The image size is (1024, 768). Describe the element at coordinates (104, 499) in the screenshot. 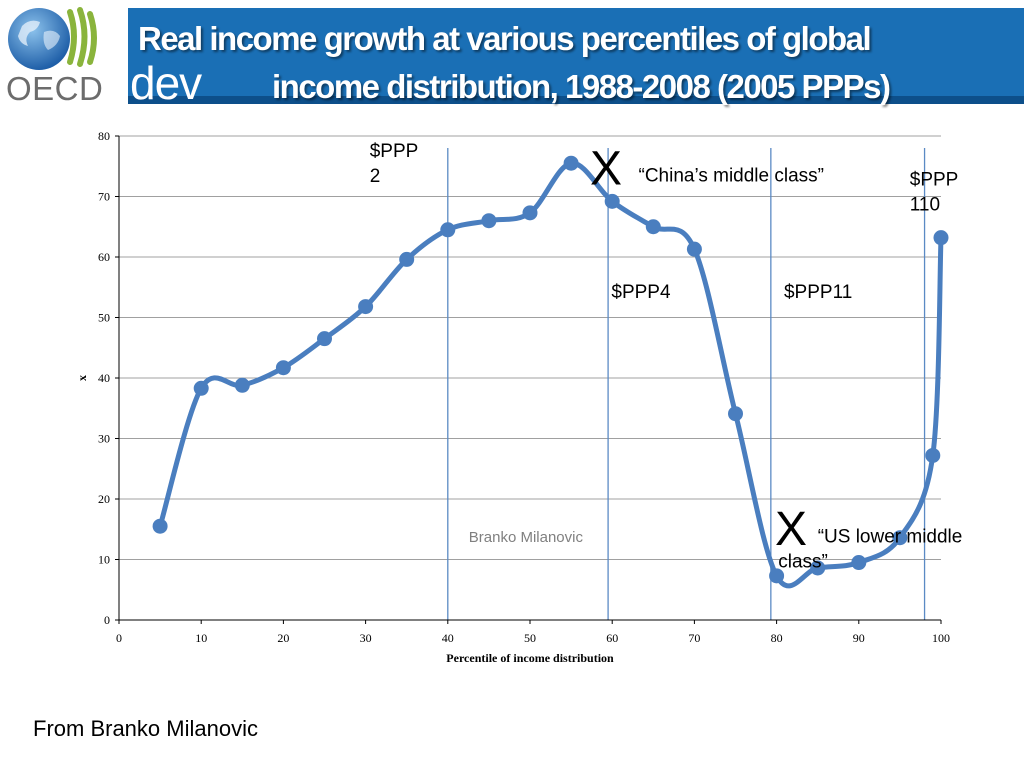

I see `y-tick-label-20: 20` at that location.